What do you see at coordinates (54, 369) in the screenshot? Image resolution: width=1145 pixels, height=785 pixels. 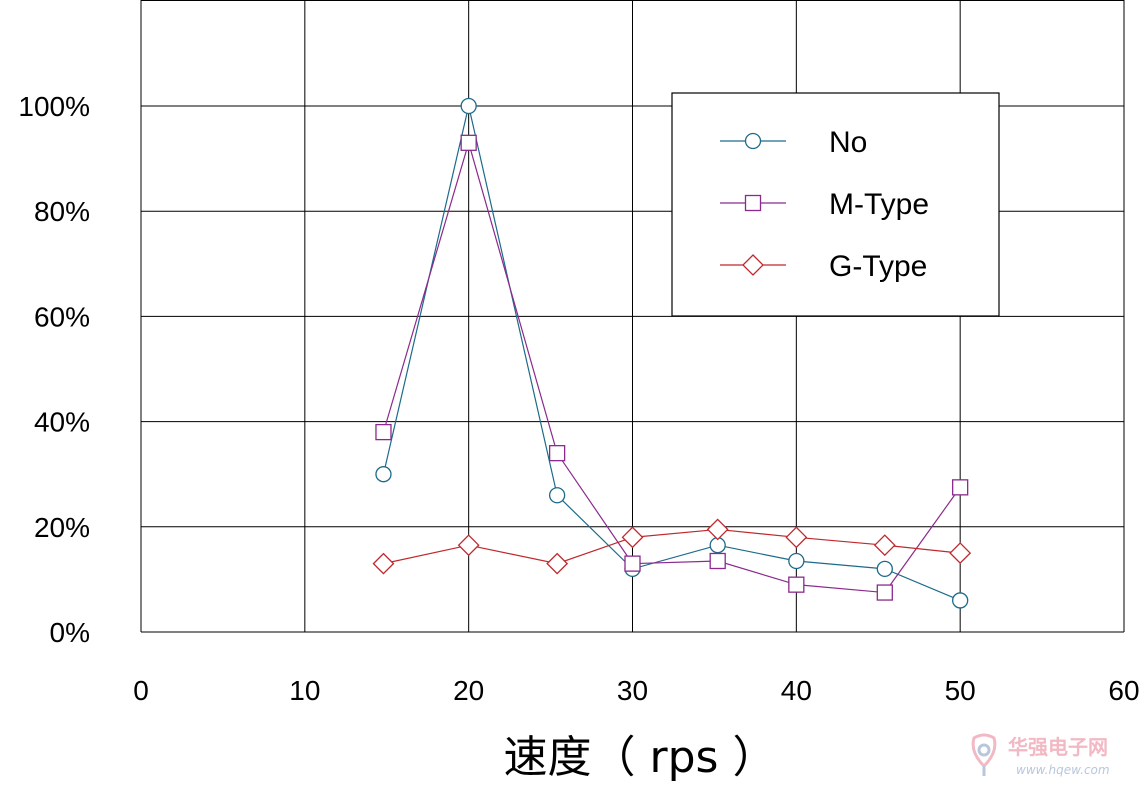 I see `y-axis-tick-labels: 0% 20% 40% 60% 80% 100%` at bounding box center [54, 369].